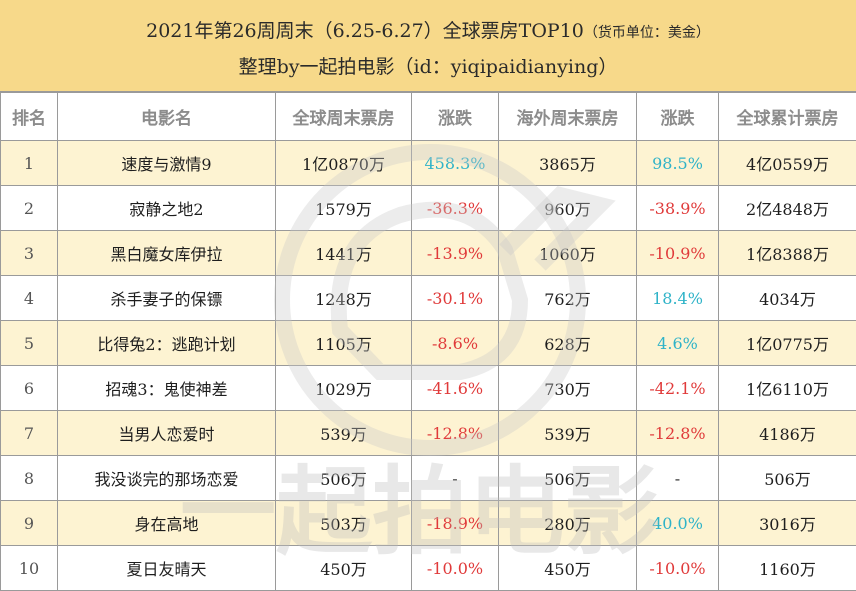 This screenshot has height=591, width=856. I want to click on cumulative-cell: 1160万, so click(787, 568).